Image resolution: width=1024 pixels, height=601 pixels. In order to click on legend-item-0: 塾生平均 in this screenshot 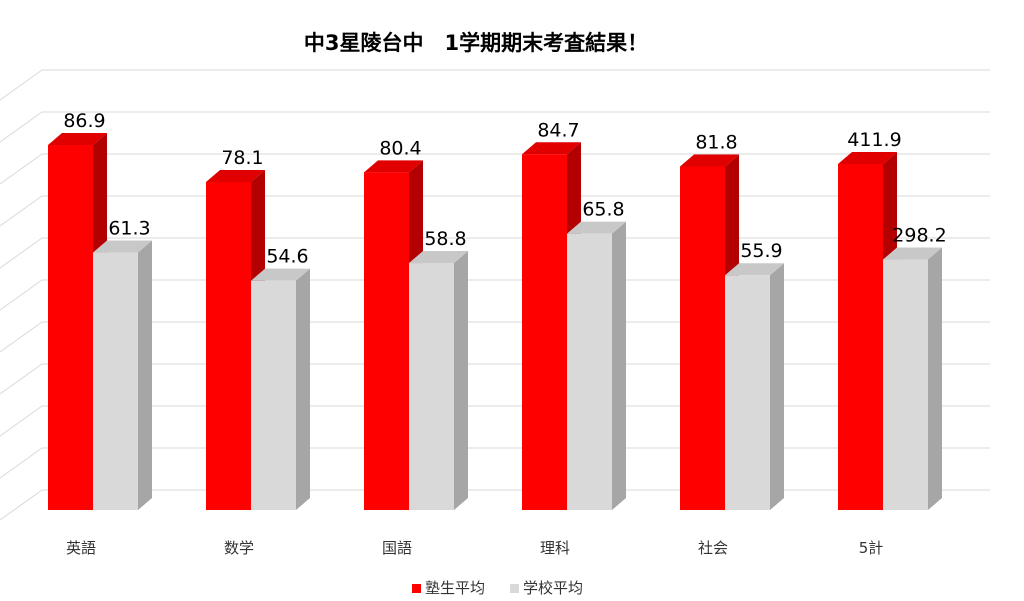, I will do `click(448, 588)`.